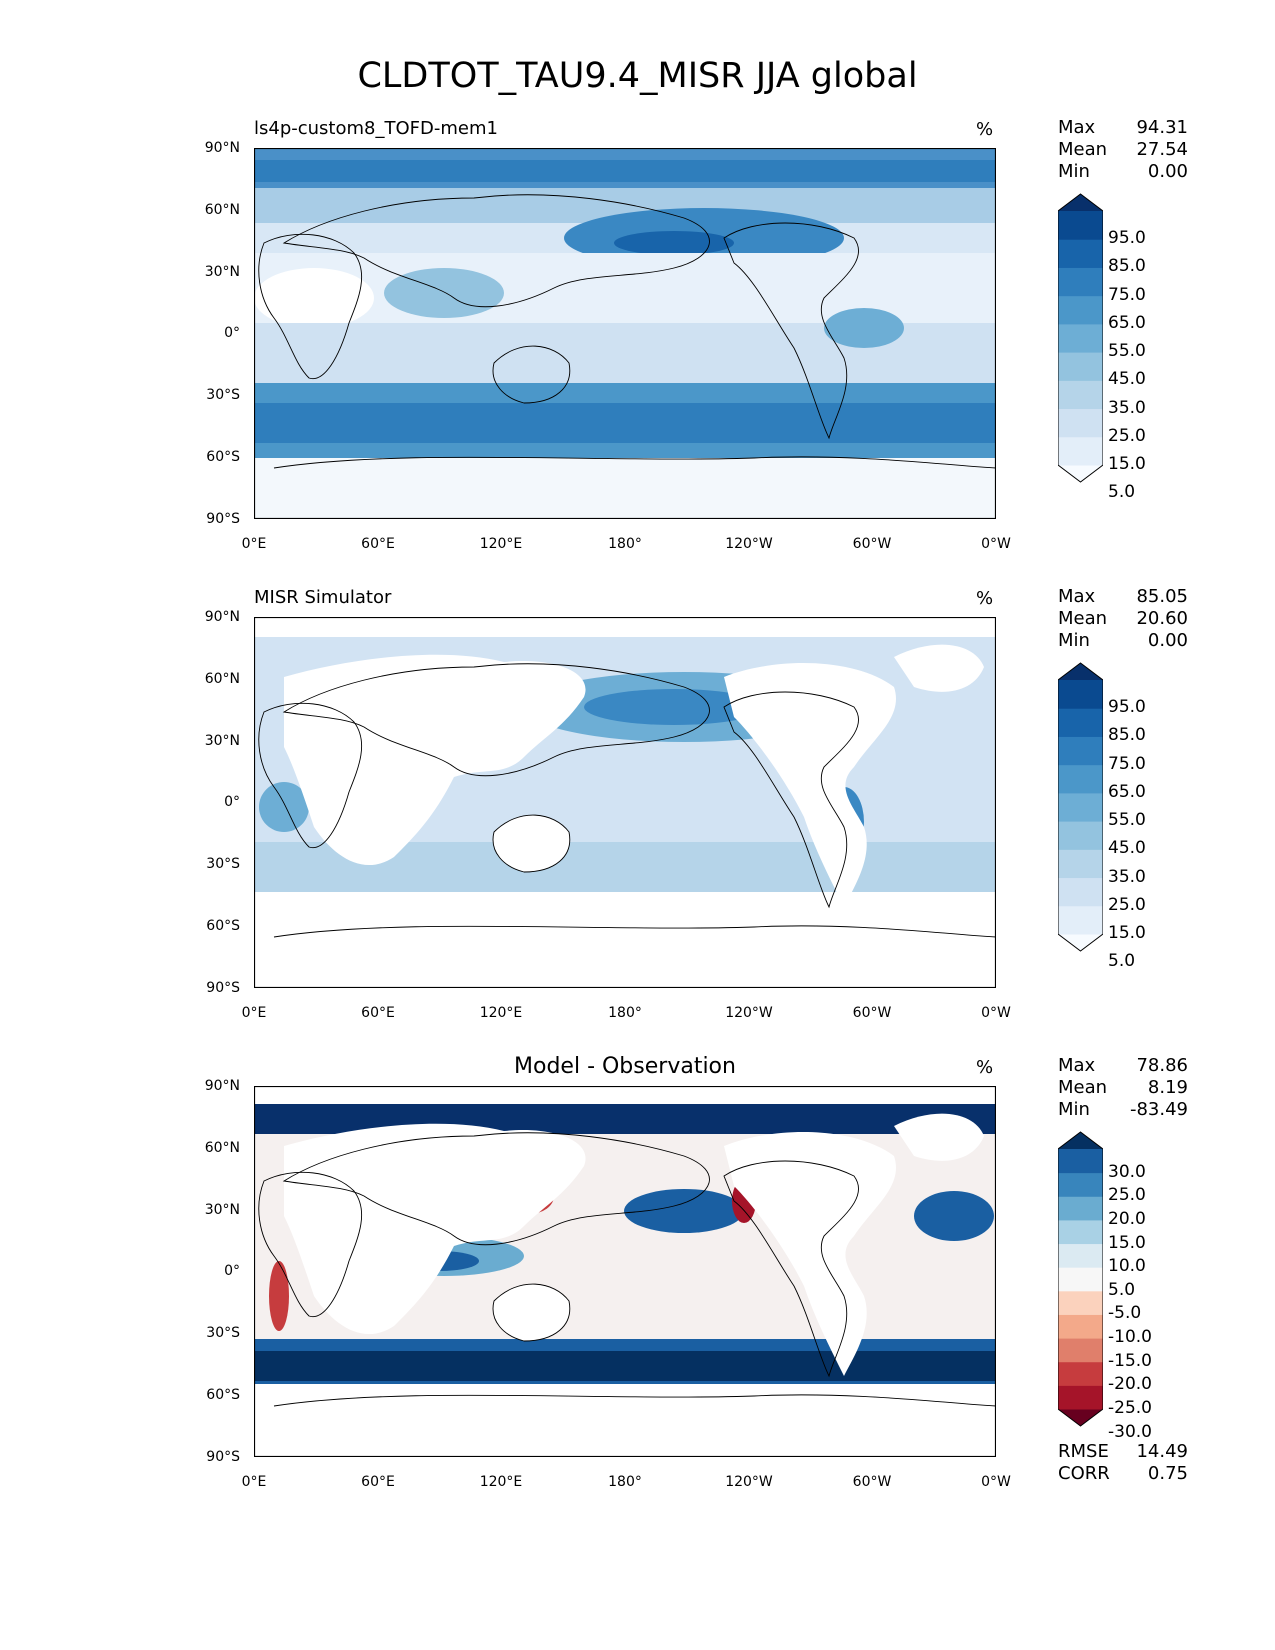 The image size is (1275, 1650). Describe the element at coordinates (1127, 848) in the screenshot. I see `colorbar-tick-label: 45.0` at that location.